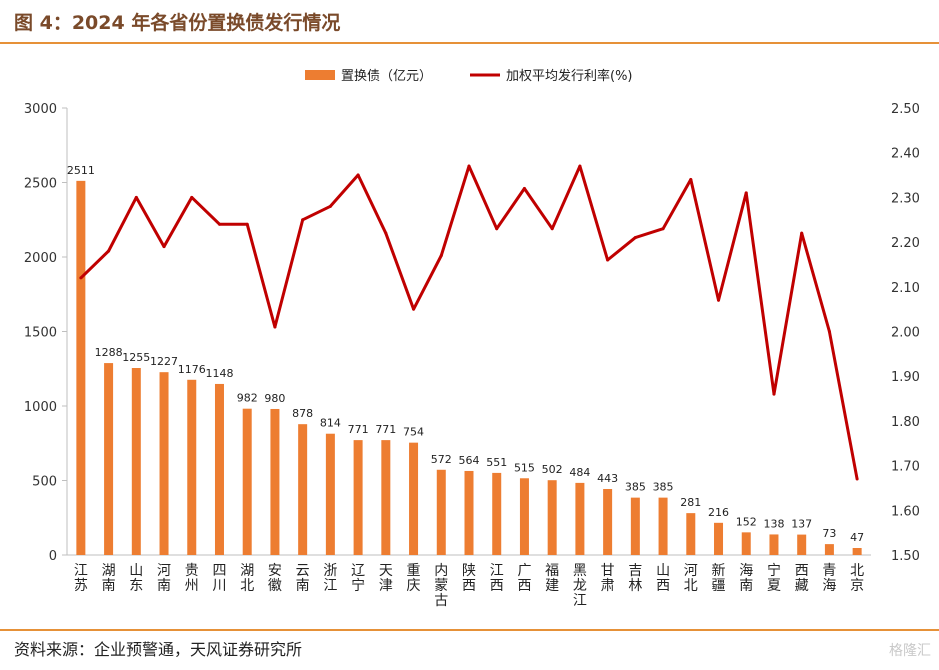 This screenshot has height=670, width=939. Describe the element at coordinates (635, 586) in the screenshot. I see `x-tick-label: 林` at that location.